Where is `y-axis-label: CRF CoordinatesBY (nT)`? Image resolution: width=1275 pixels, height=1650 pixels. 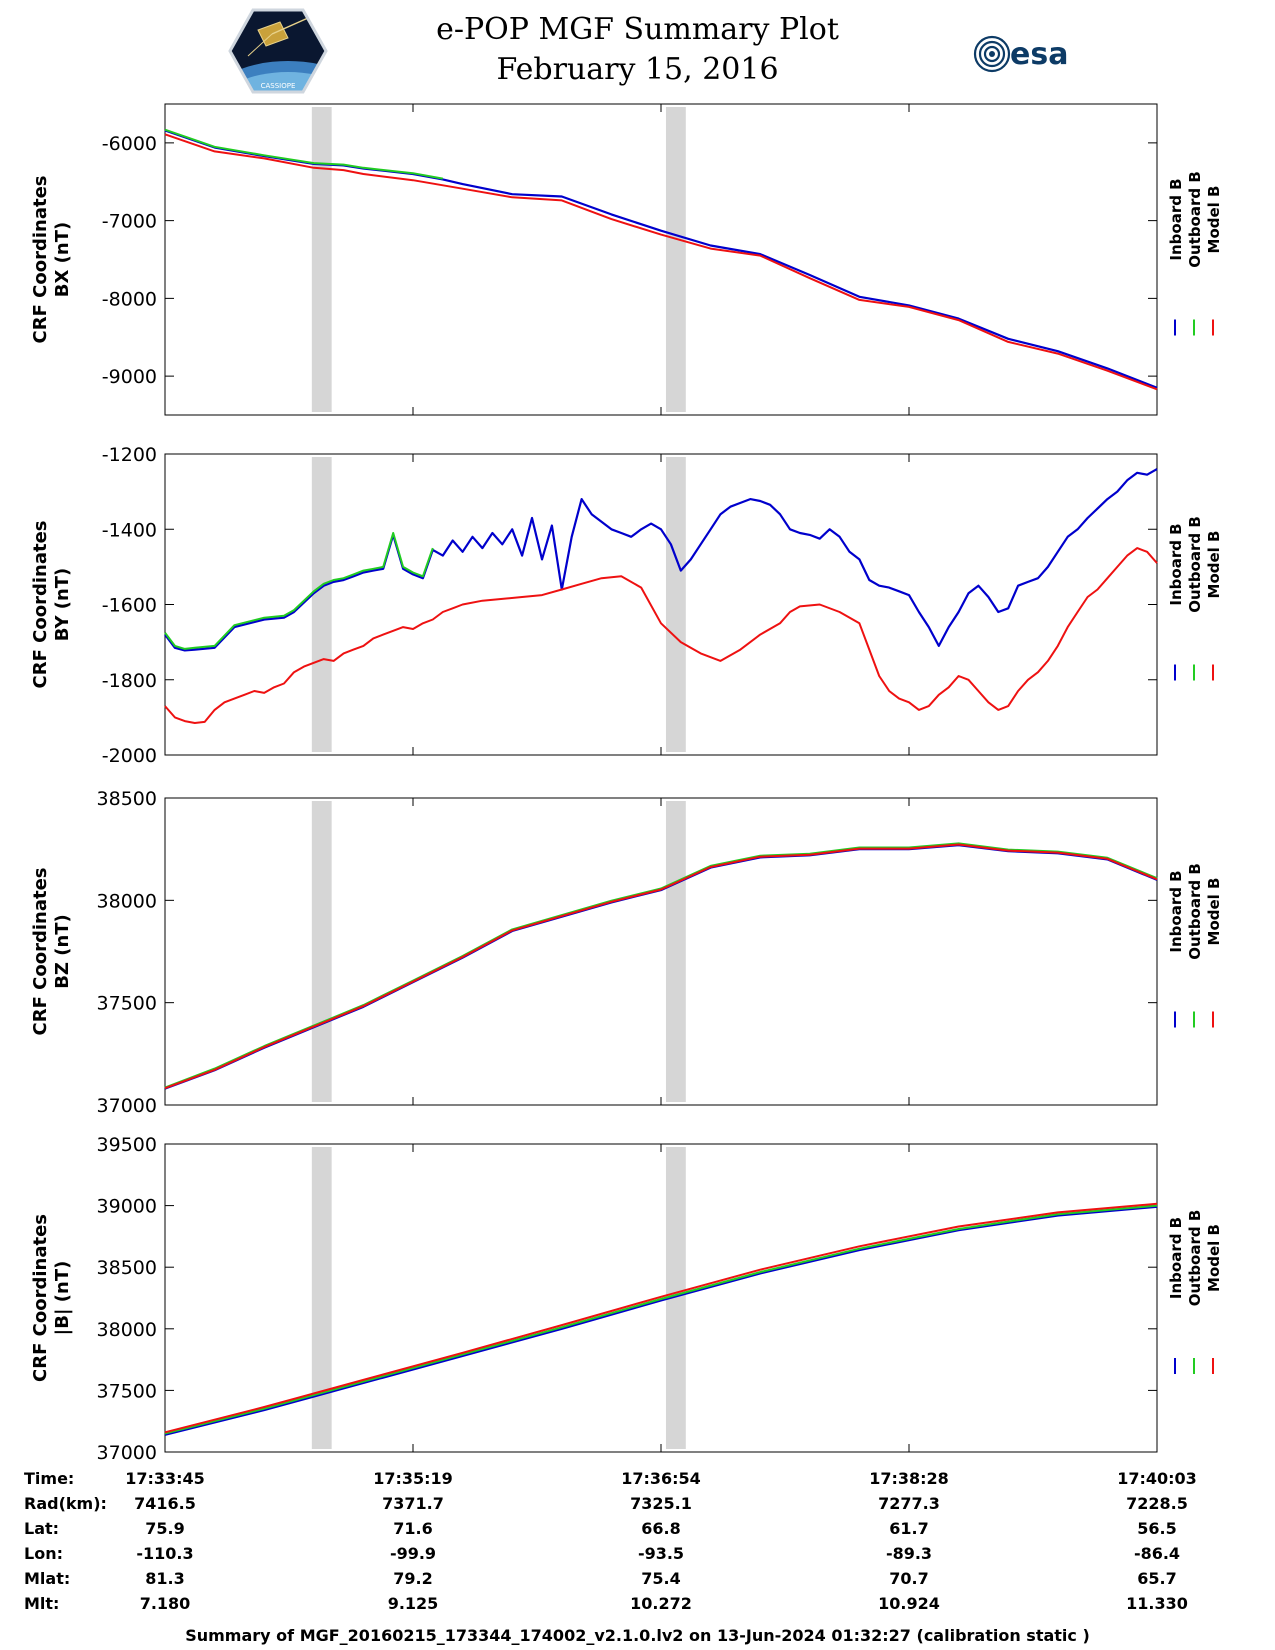 y-axis-label: CRF CoordinatesBY (nT) is located at coordinates (51, 605).